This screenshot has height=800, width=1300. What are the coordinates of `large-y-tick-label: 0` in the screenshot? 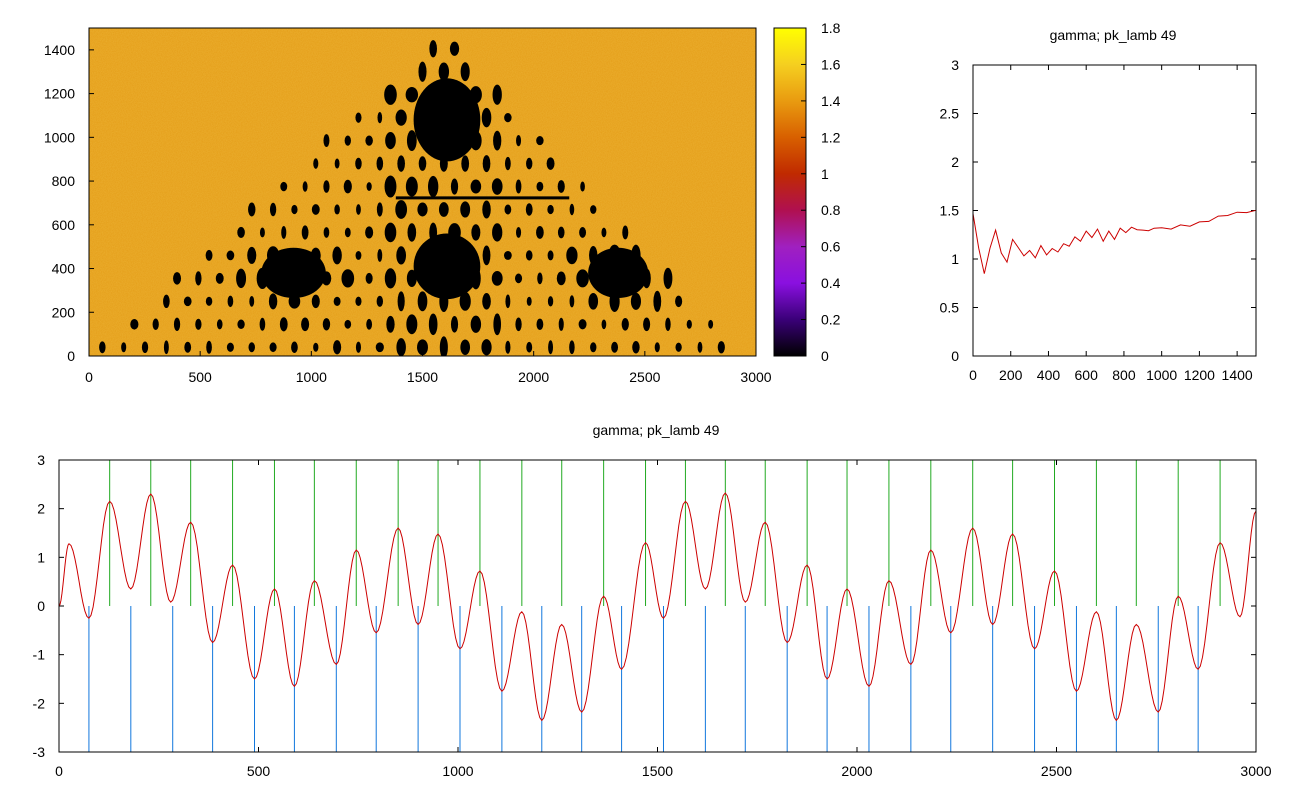 It's located at (41, 606).